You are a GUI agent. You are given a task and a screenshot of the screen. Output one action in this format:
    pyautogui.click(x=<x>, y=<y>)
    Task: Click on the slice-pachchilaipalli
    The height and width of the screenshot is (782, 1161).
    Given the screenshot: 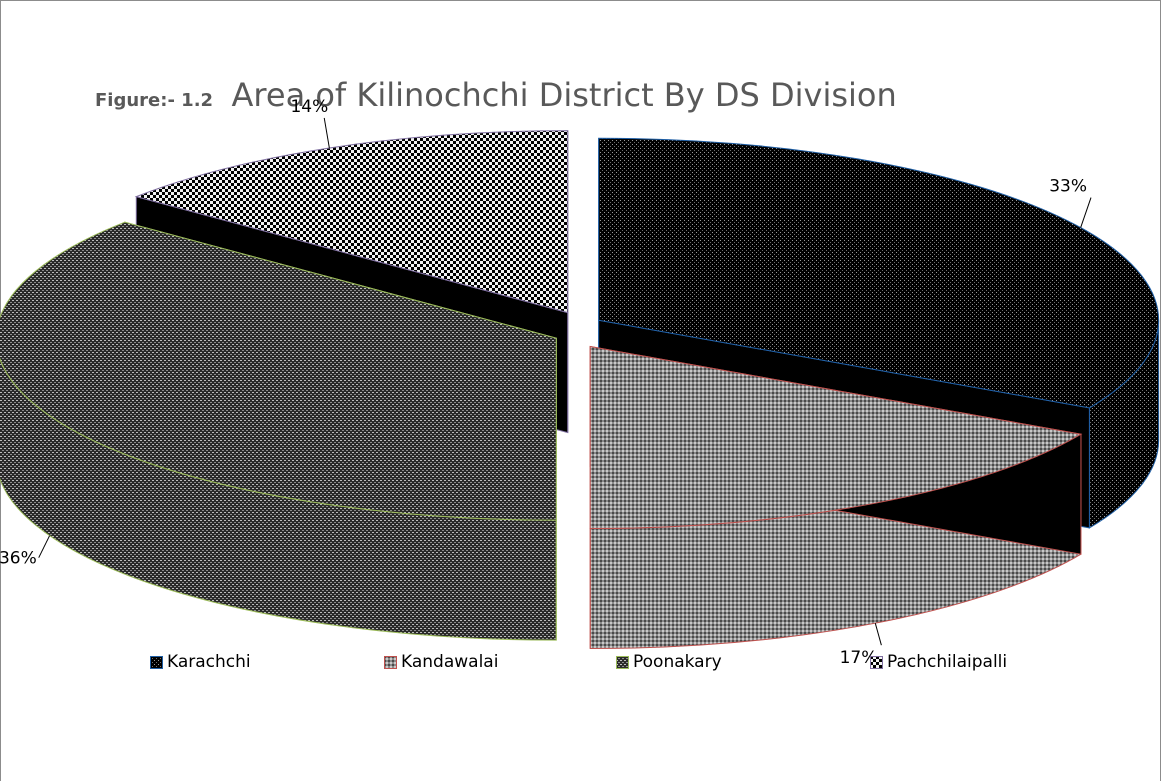 What is the action you would take?
    pyautogui.click(x=351, y=222)
    